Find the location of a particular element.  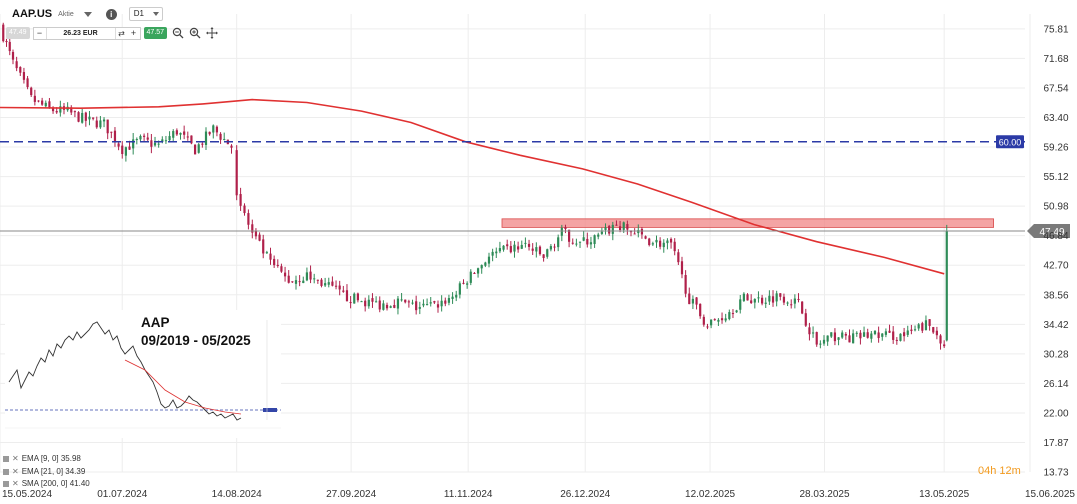

x-tick-label: 15.06.2025 is located at coordinates (1050, 494).